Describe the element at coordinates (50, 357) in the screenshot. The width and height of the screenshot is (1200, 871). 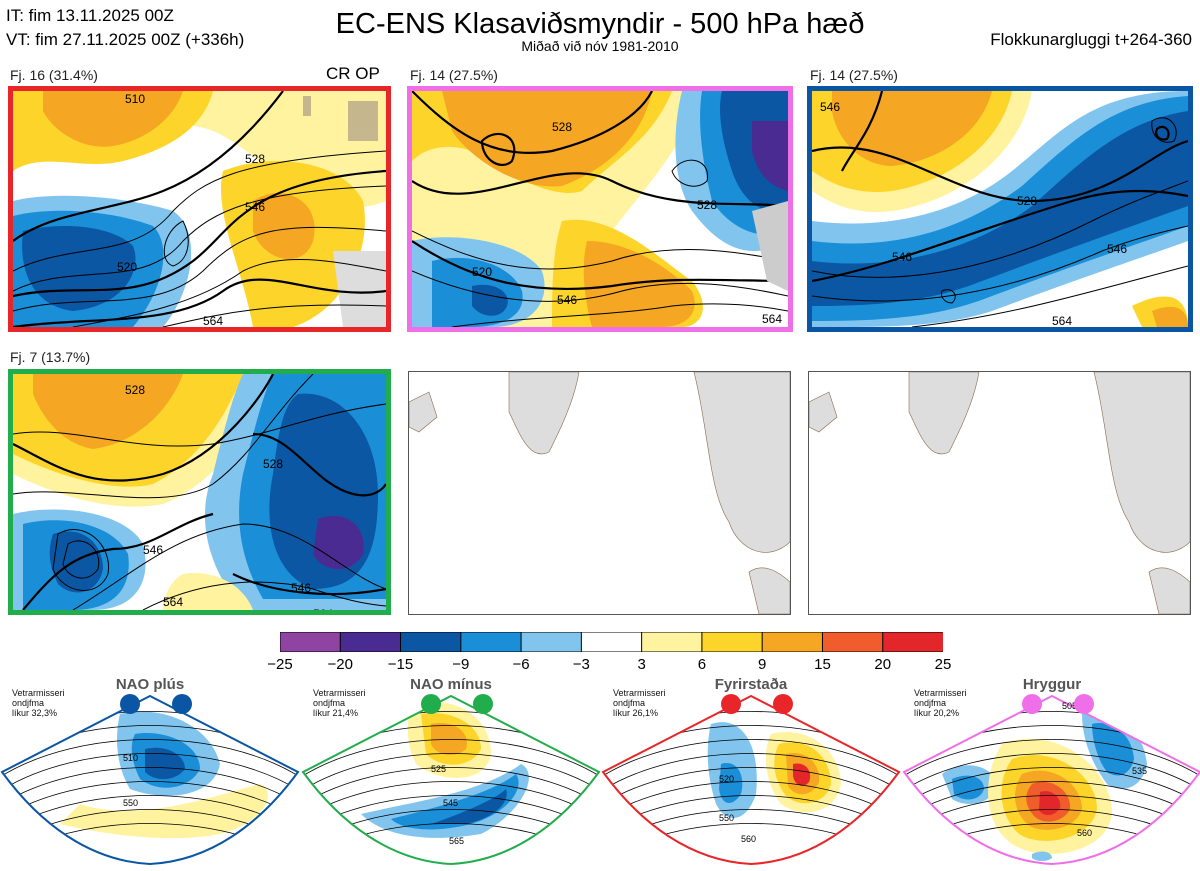
I see `cluster-4-label: Fj. 7 (13.7%)` at that location.